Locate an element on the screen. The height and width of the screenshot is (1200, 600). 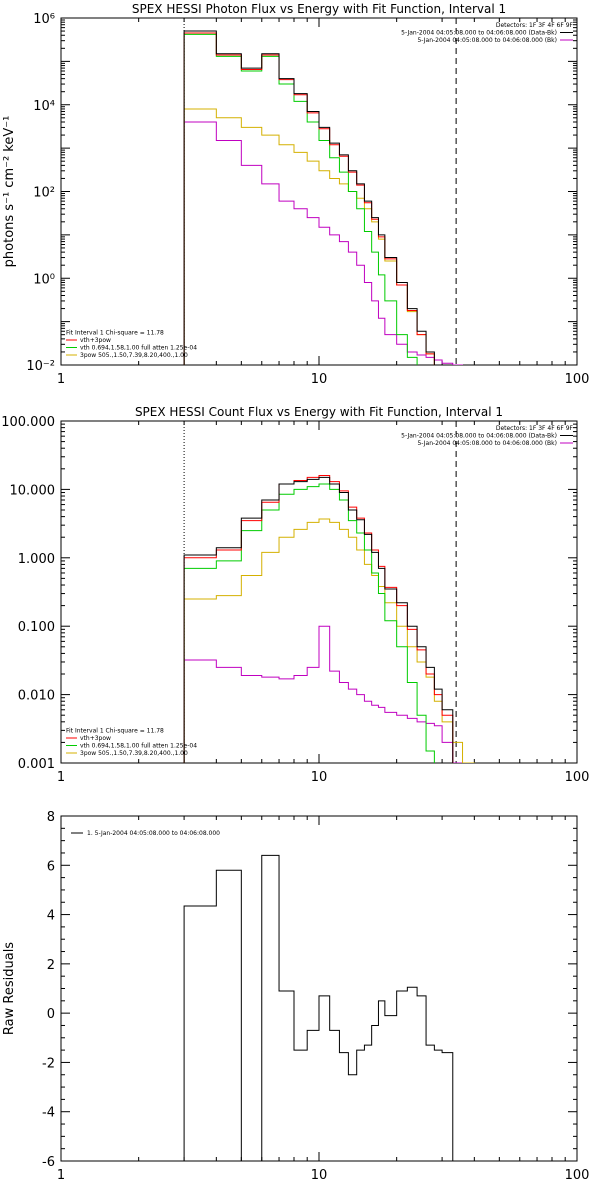
y-tick-label: 0.001 is located at coordinates (36, 764).